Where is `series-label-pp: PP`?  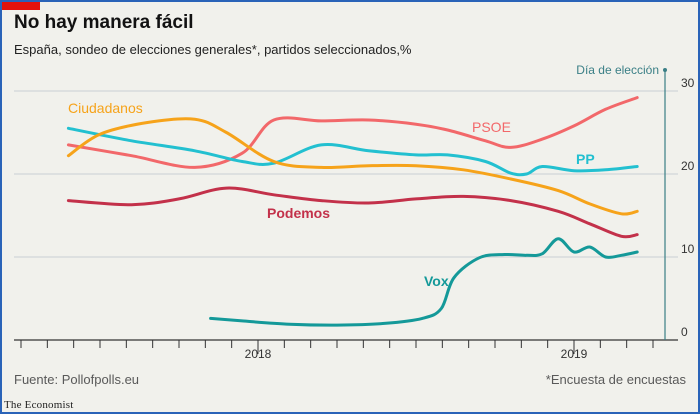 series-label-pp: PP is located at coordinates (585, 159).